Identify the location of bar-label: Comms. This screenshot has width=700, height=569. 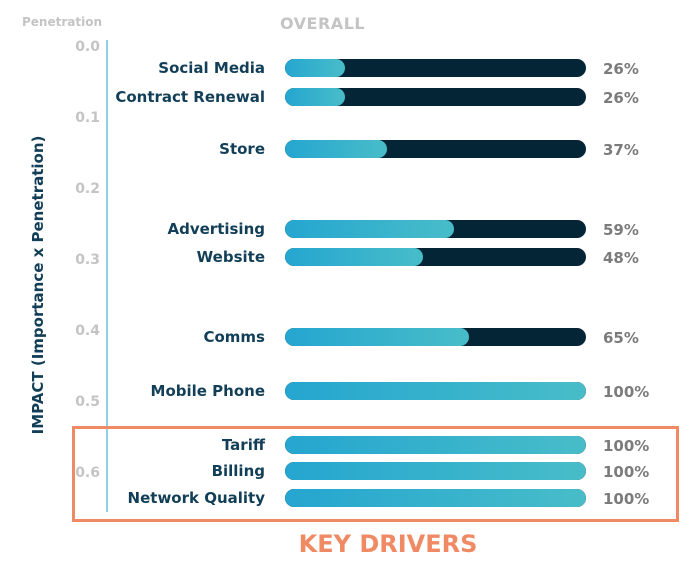
(234, 336).